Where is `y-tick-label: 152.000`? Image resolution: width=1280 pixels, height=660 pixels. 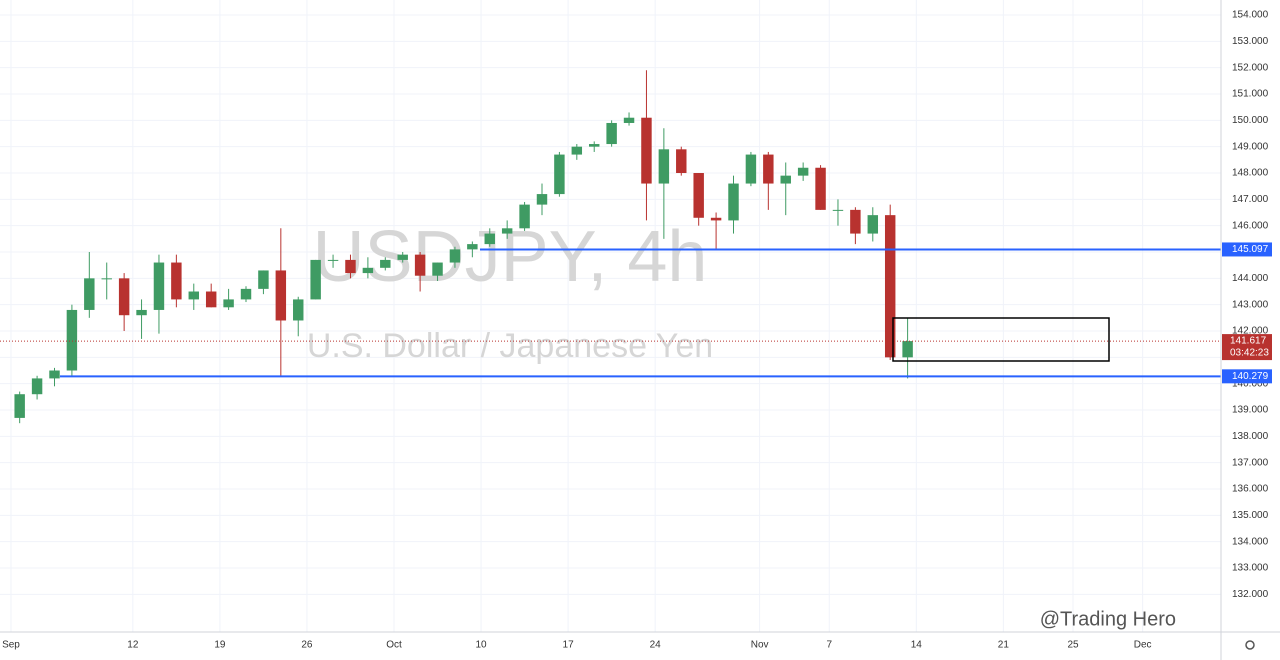 y-tick-label: 152.000 is located at coordinates (1250, 67).